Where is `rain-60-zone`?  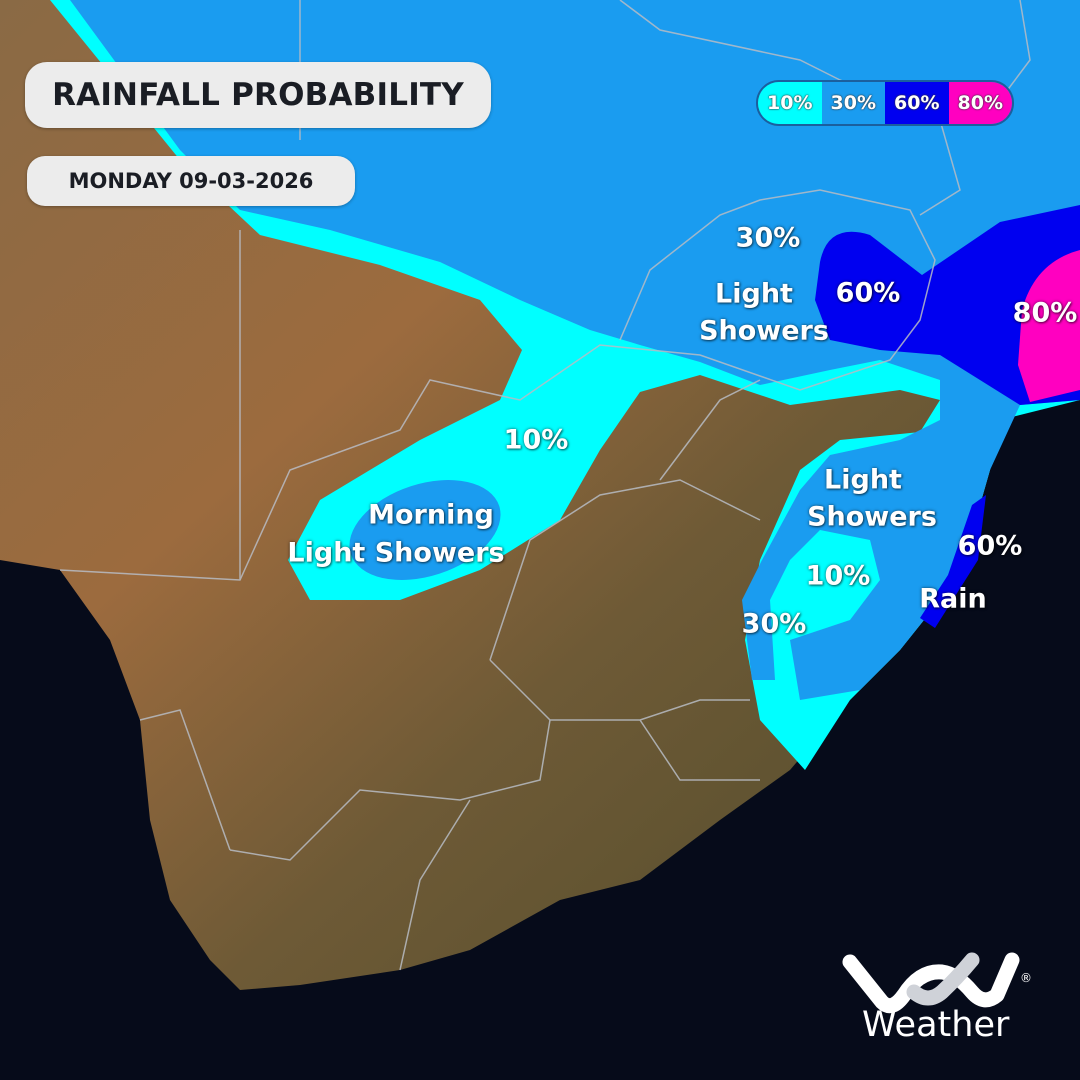
rain-60-zone is located at coordinates (947, 305).